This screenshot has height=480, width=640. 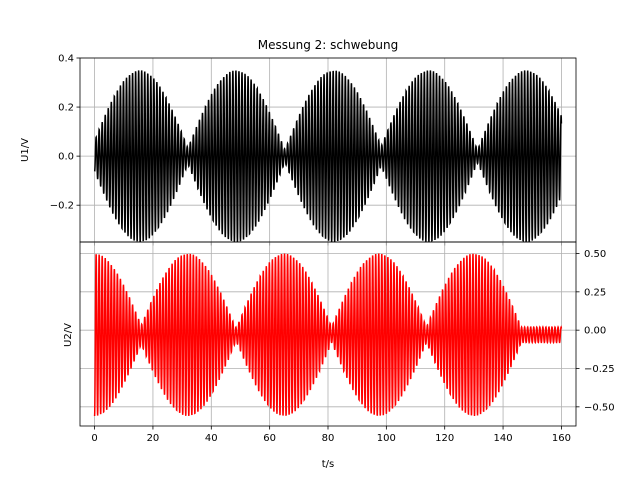 What do you see at coordinates (444, 438) in the screenshot?
I see `bottom-xtick-label: 120` at bounding box center [444, 438].